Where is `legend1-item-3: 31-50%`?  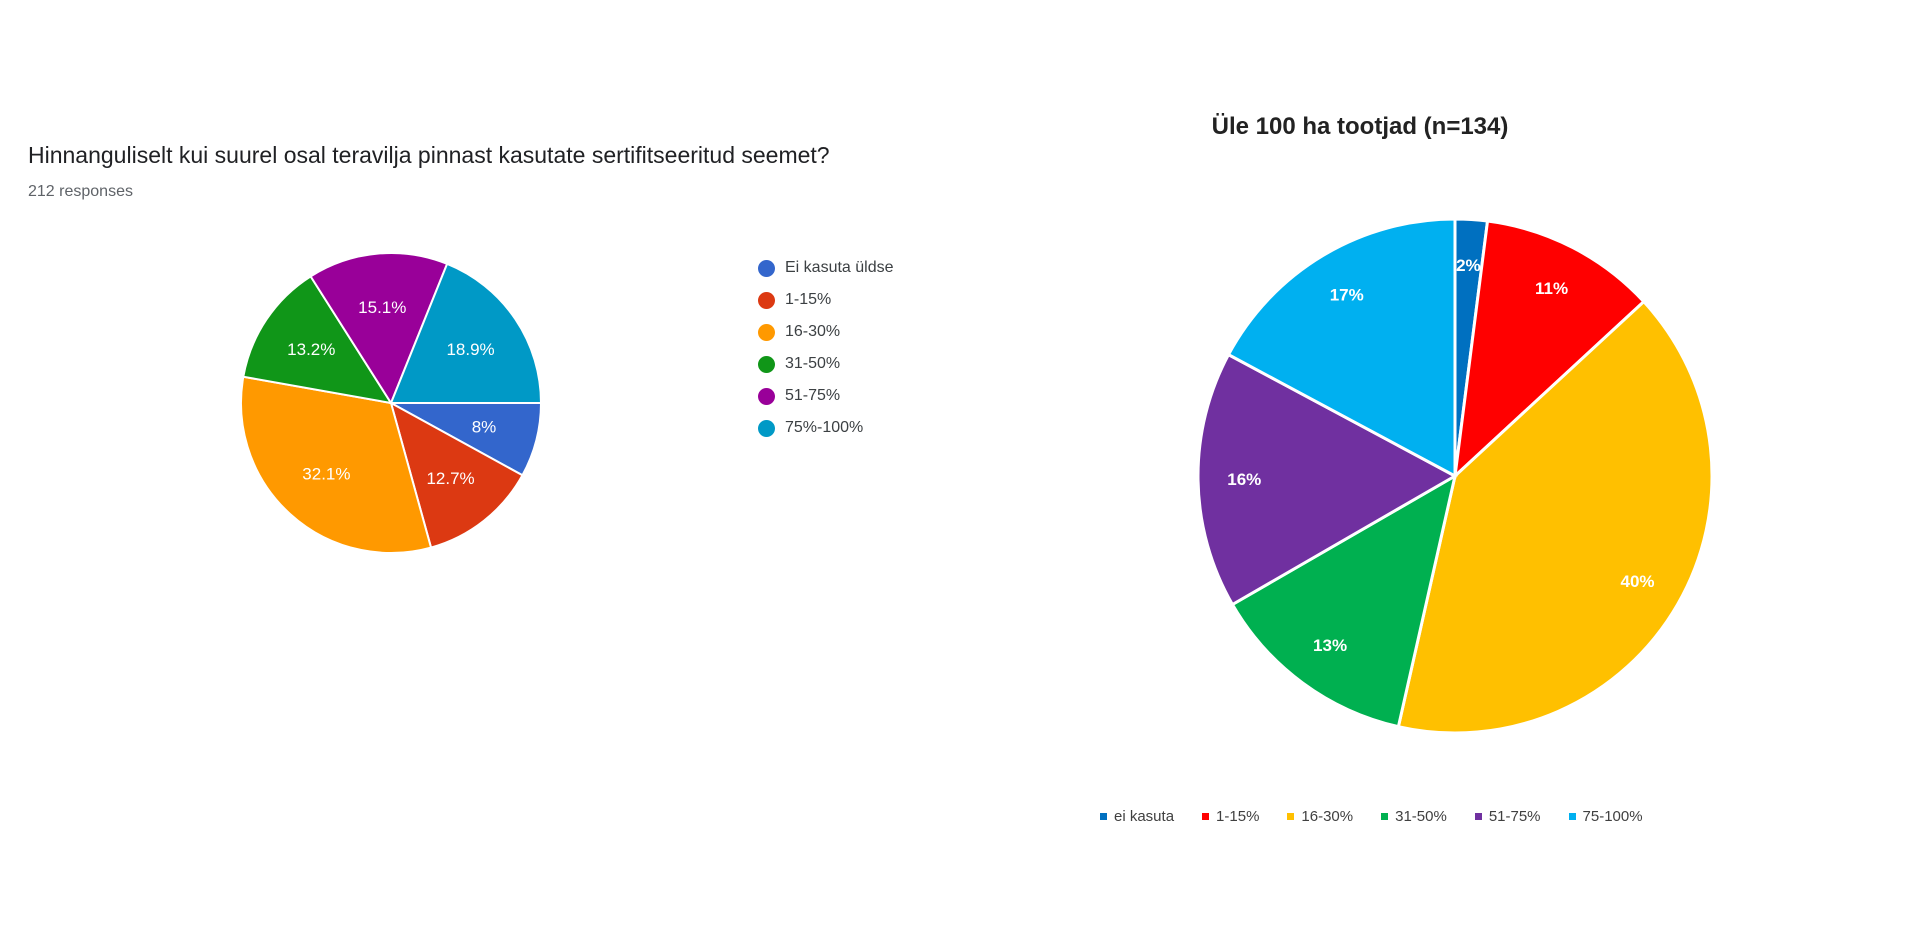 legend1-item-3: 31-50% is located at coordinates (826, 364).